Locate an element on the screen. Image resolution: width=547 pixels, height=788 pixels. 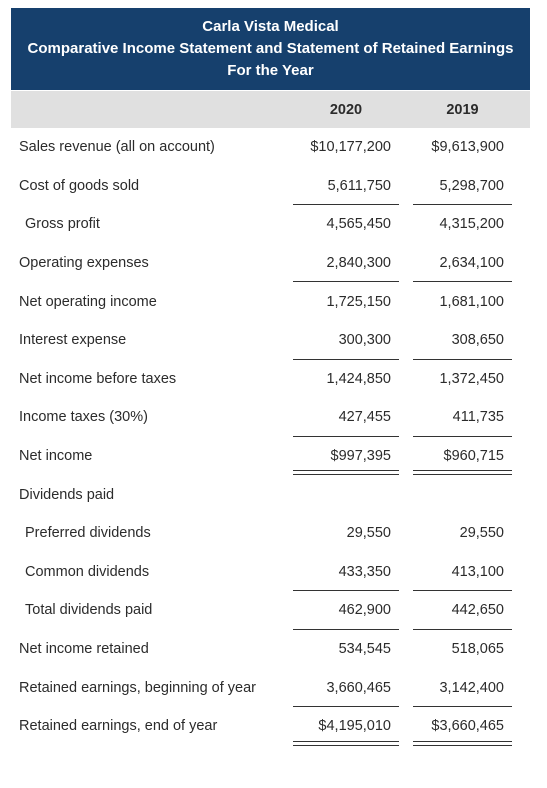
value-2019: $3,660,465 is located at coordinates (462, 726).